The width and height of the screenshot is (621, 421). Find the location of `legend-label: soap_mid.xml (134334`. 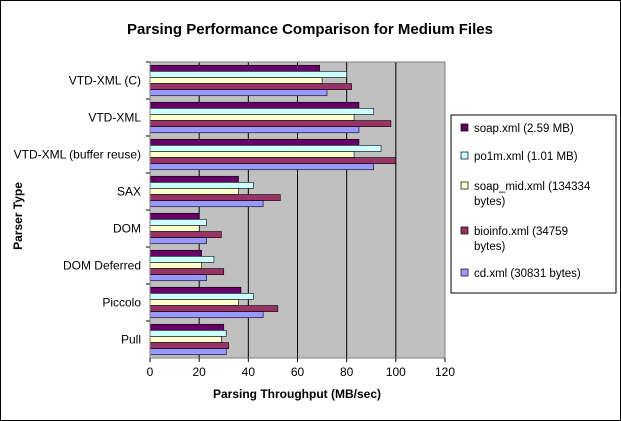

legend-label: soap_mid.xml (134334 is located at coordinates (532, 187).